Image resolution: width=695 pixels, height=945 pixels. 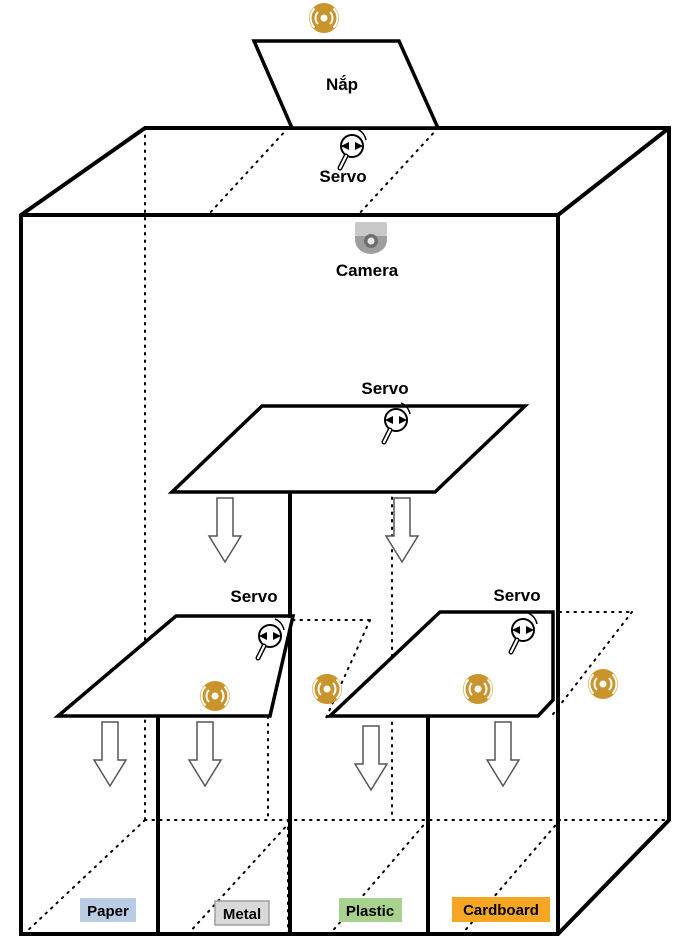 What do you see at coordinates (516, 595) in the screenshot?
I see `servo-label-right: Servo` at bounding box center [516, 595].